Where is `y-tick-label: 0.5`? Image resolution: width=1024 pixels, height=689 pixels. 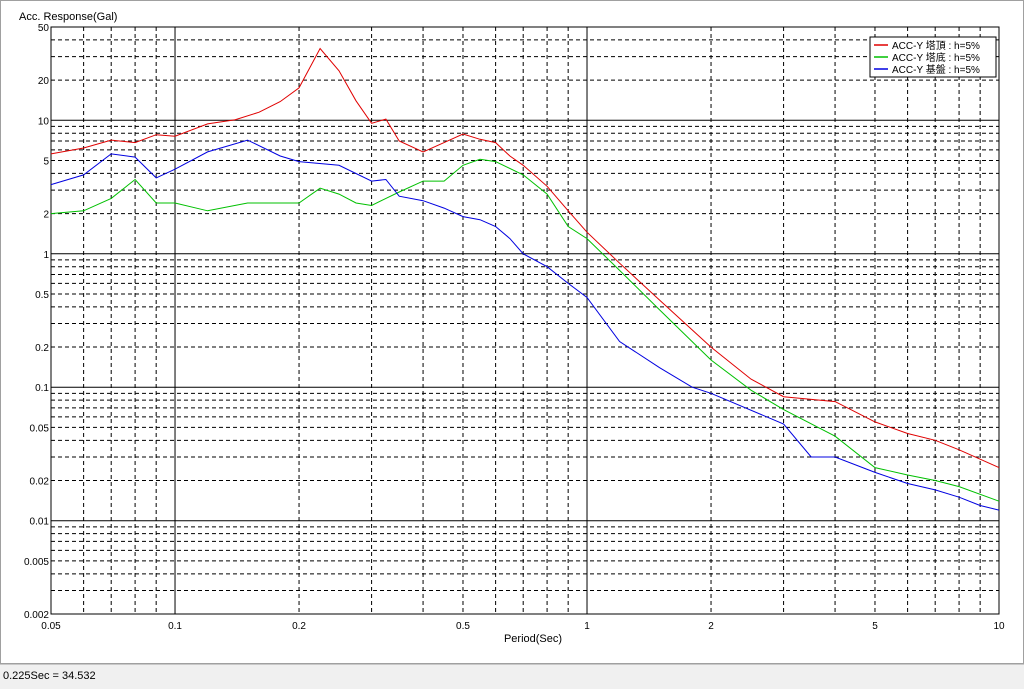 y-tick-label: 0.5 is located at coordinates (42, 295).